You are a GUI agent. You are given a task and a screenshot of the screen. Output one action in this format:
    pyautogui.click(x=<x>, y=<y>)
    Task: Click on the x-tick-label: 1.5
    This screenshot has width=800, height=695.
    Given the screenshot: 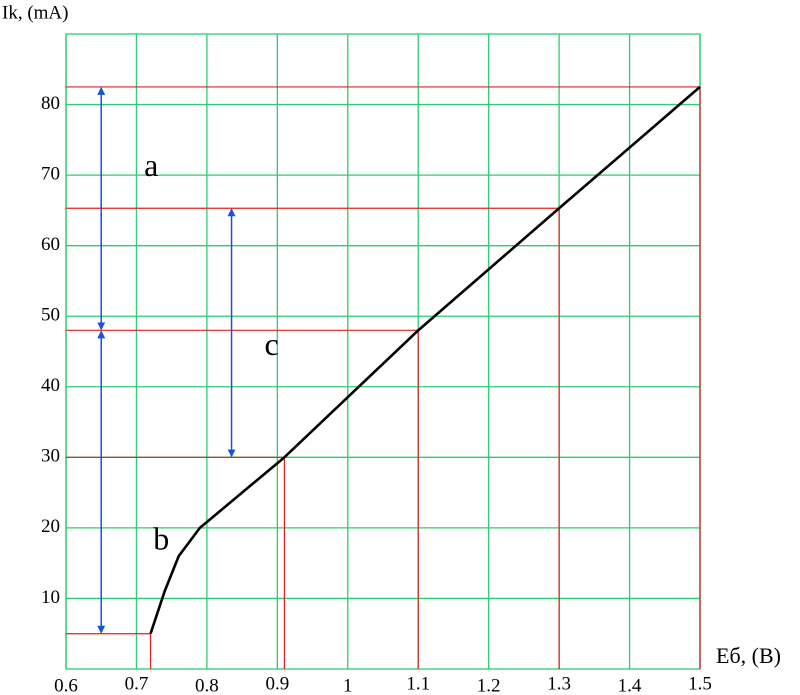 What is the action you would take?
    pyautogui.click(x=700, y=683)
    